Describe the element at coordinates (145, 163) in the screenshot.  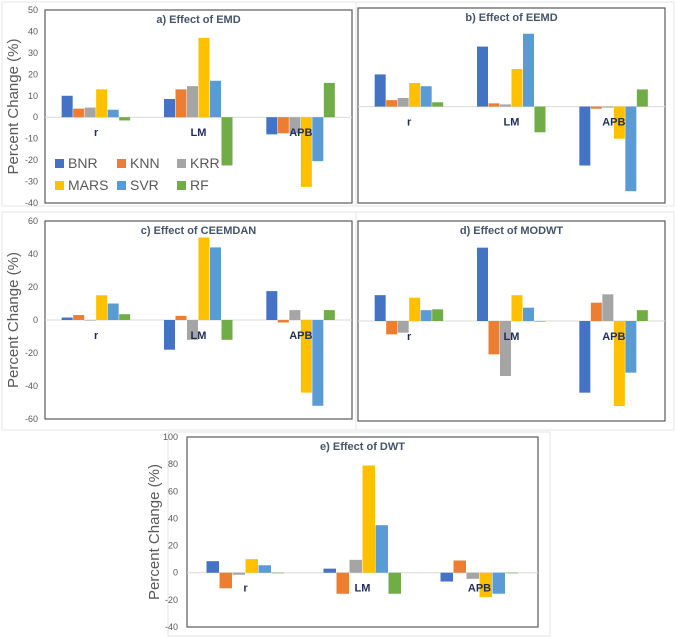
I see `legend-label: KNN` at that location.